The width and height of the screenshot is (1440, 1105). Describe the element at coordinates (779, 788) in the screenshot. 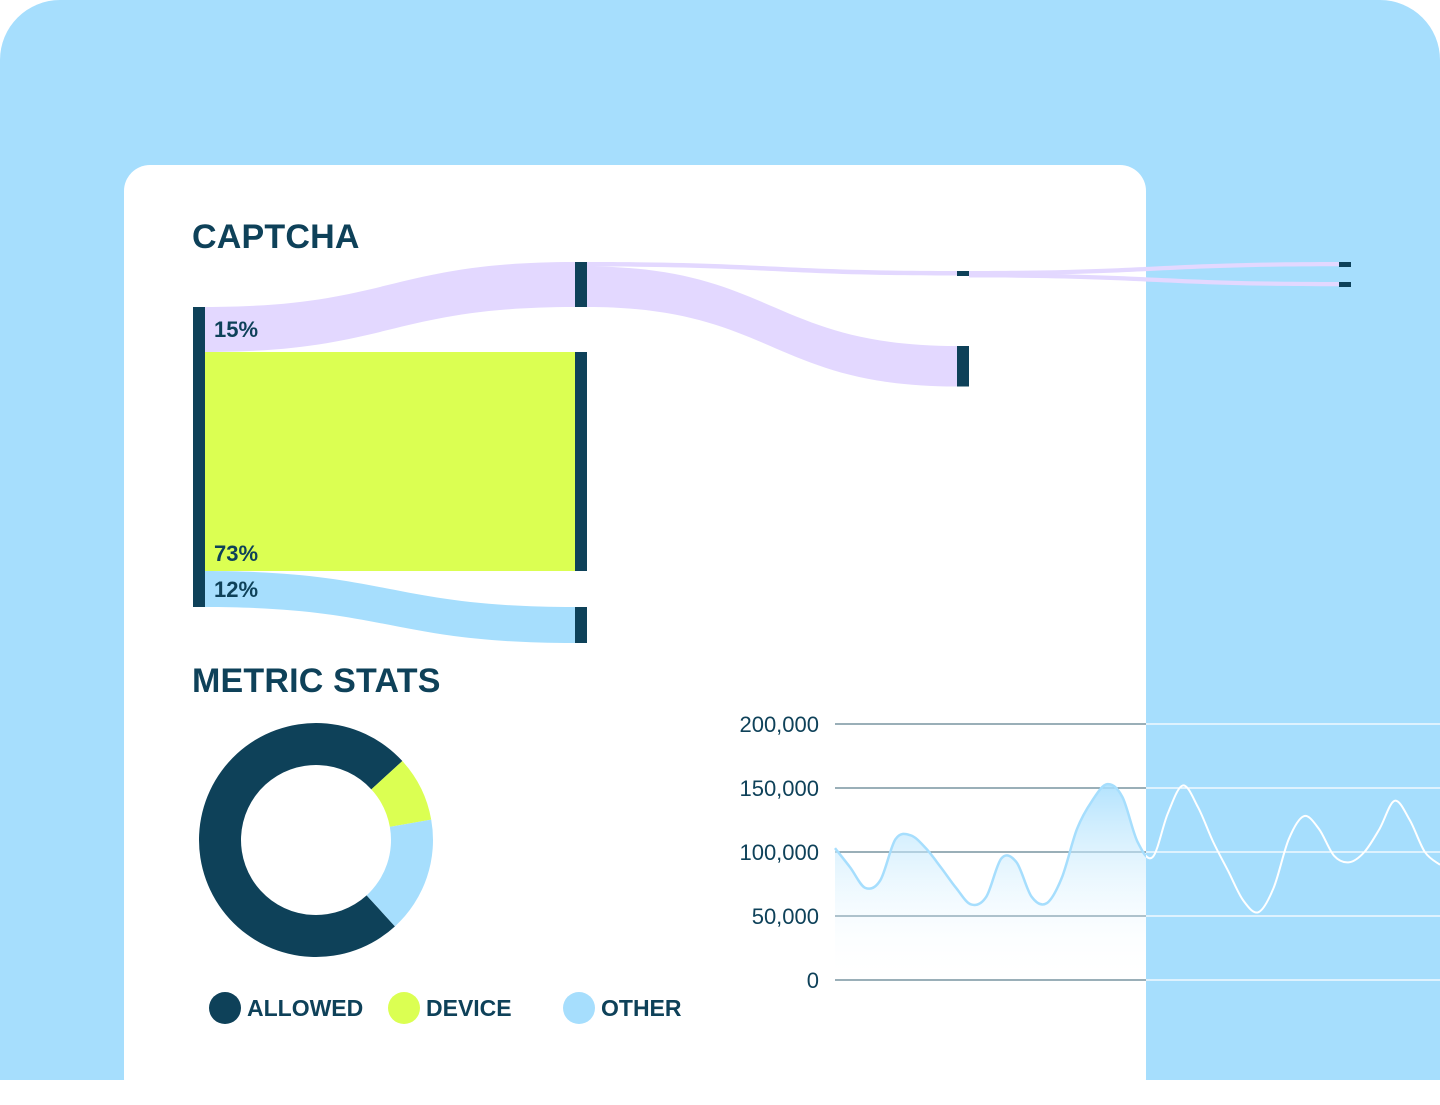

I see `y-tick-label: 150,000` at that location.